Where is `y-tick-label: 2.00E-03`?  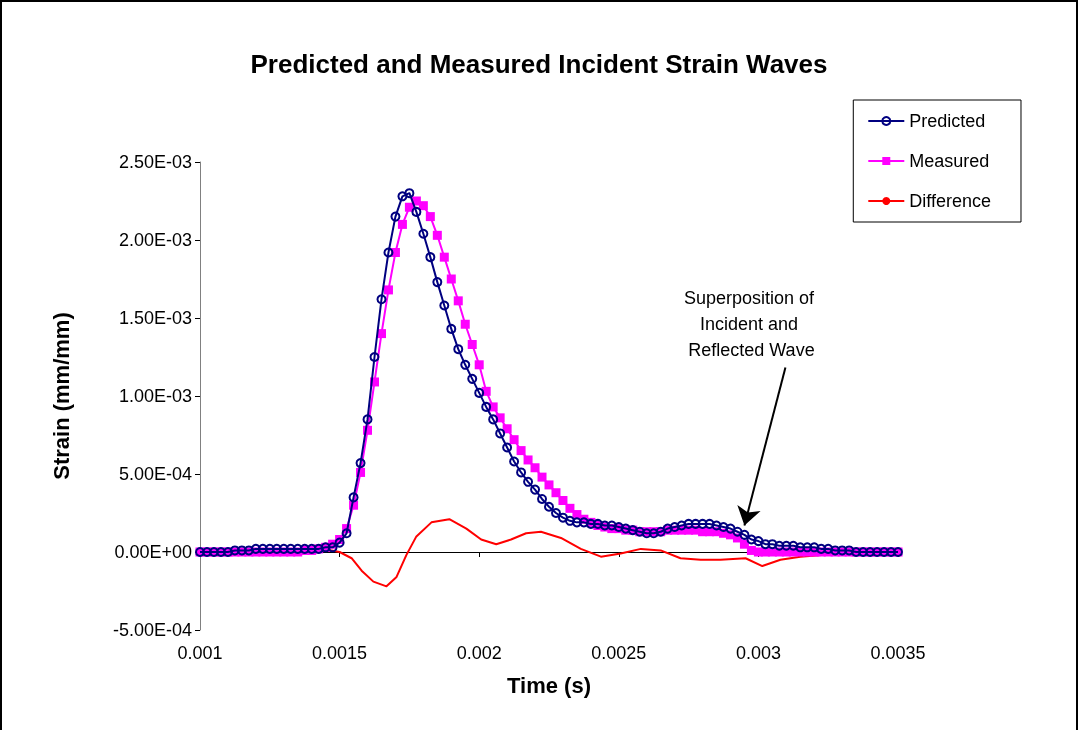
y-tick-label: 2.00E-03 is located at coordinates (155, 240).